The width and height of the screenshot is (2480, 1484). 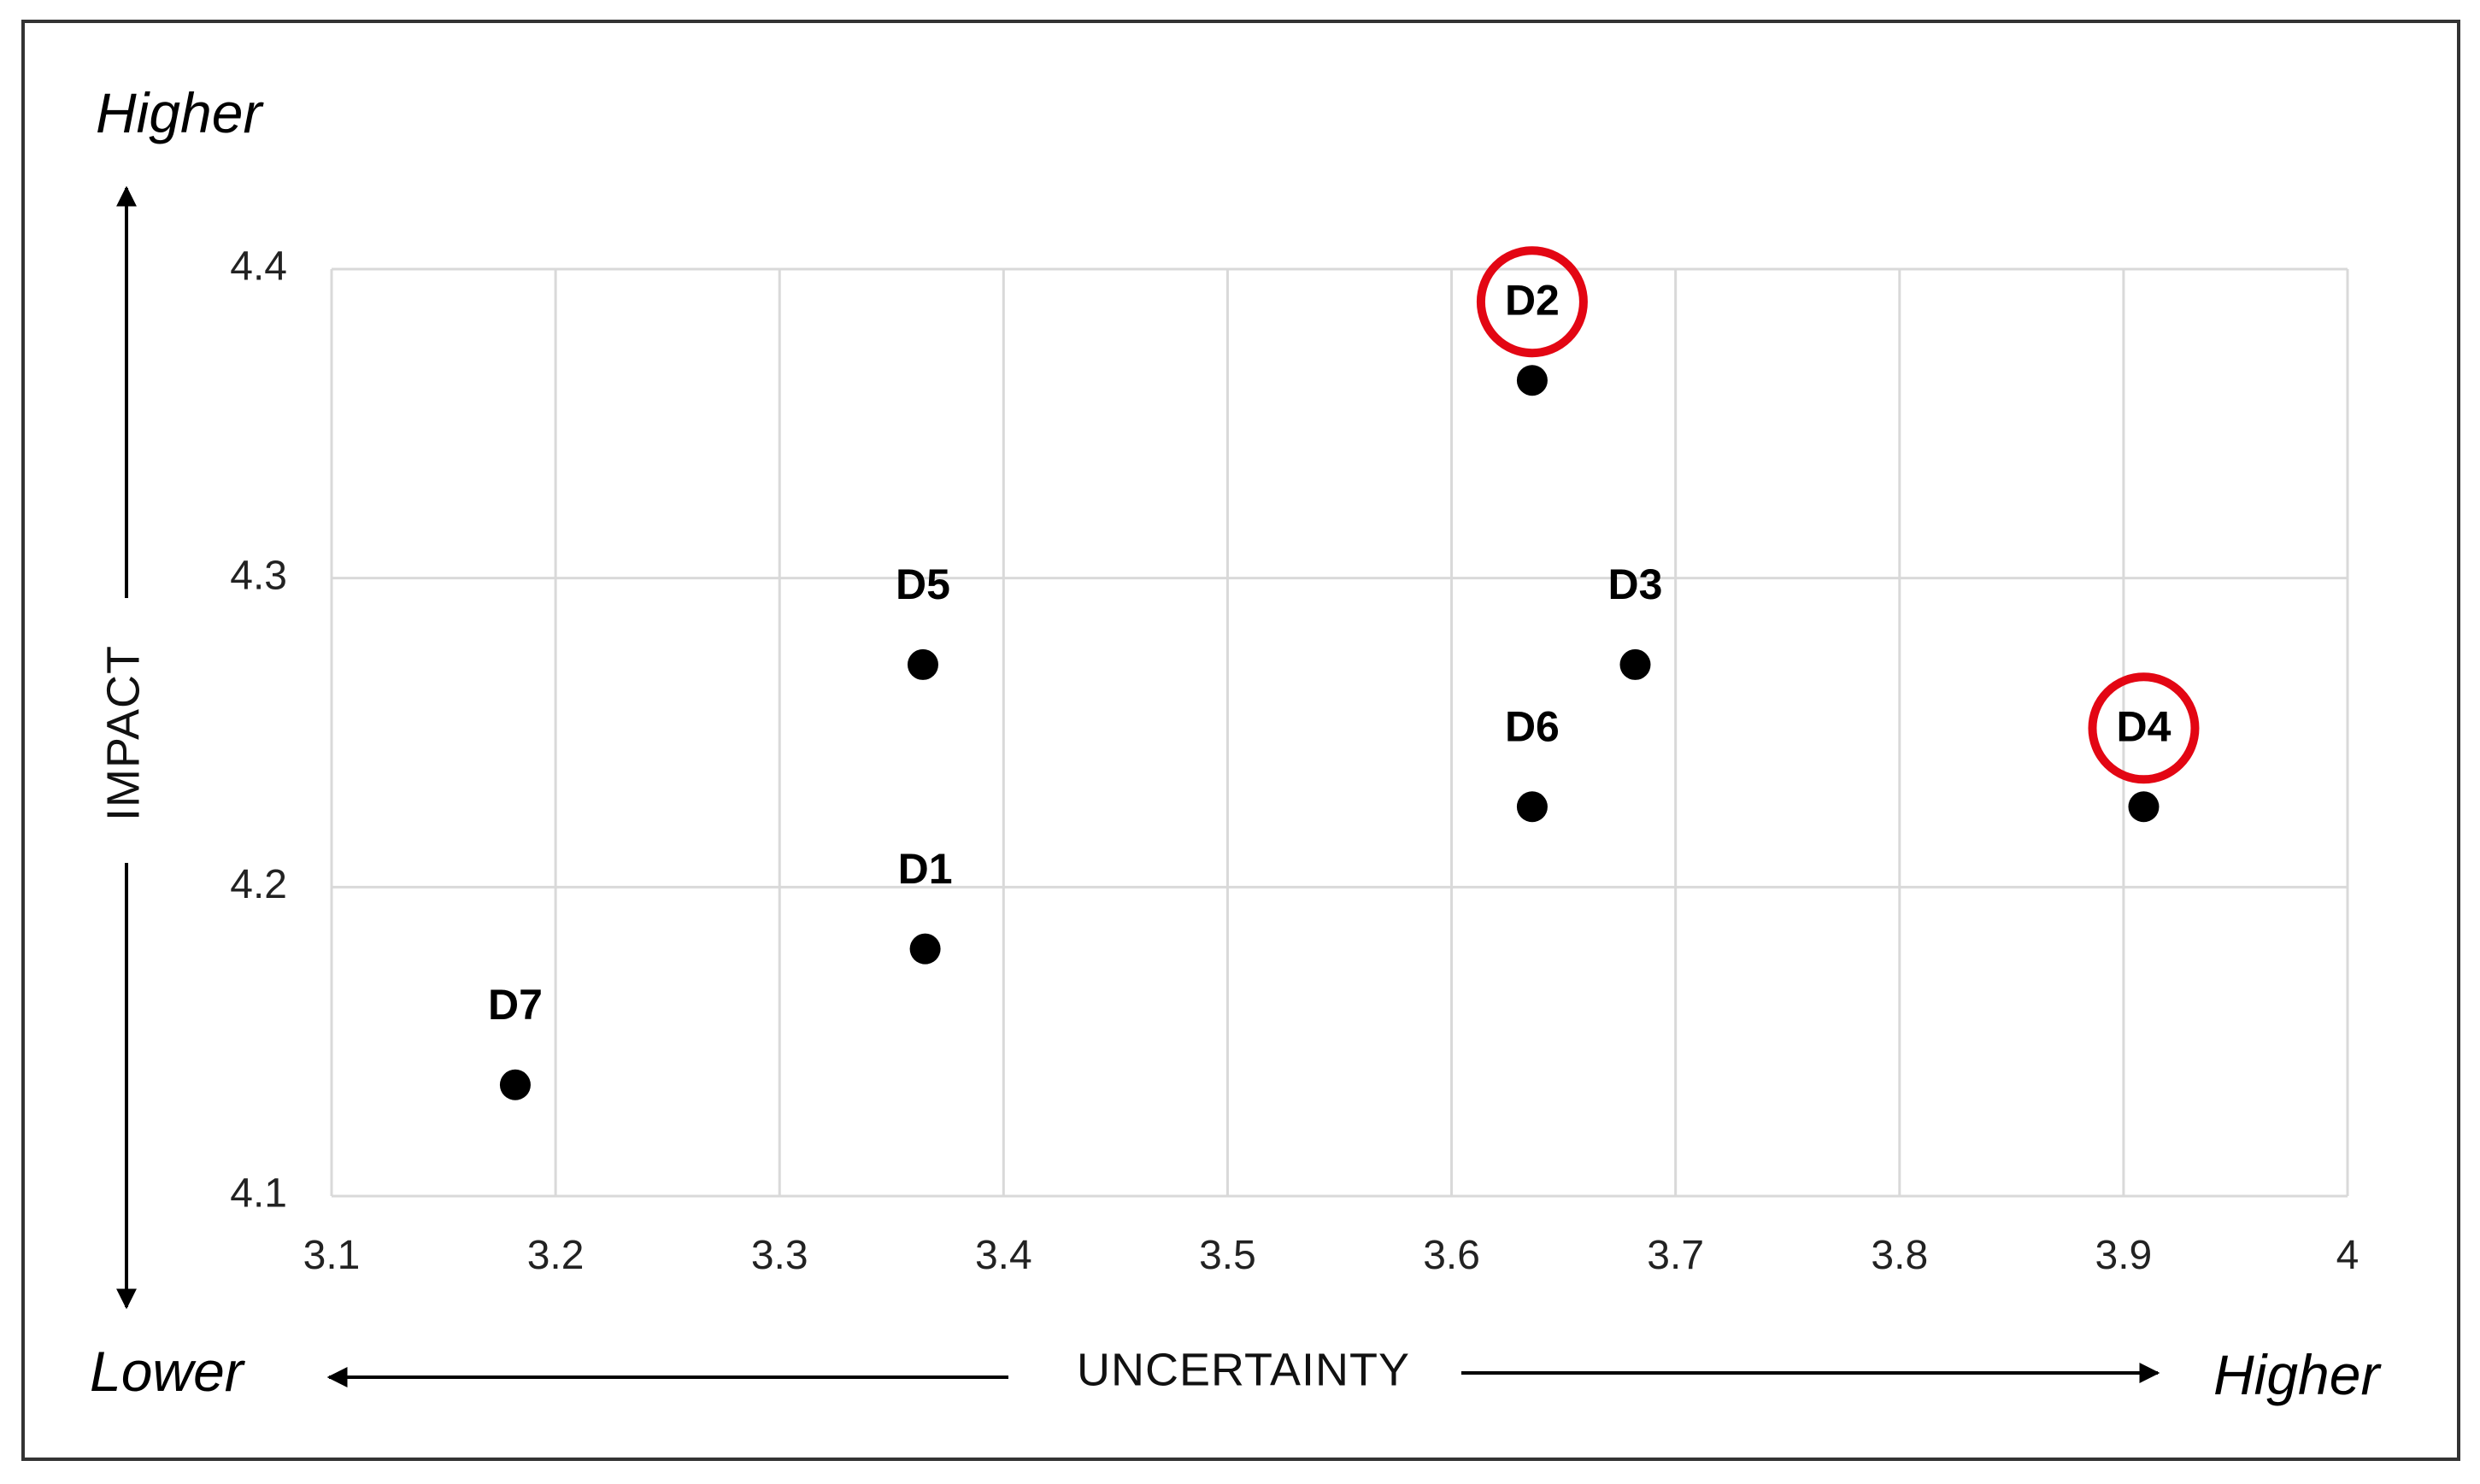 I want to click on data-label-d5: D5, so click(x=923, y=584).